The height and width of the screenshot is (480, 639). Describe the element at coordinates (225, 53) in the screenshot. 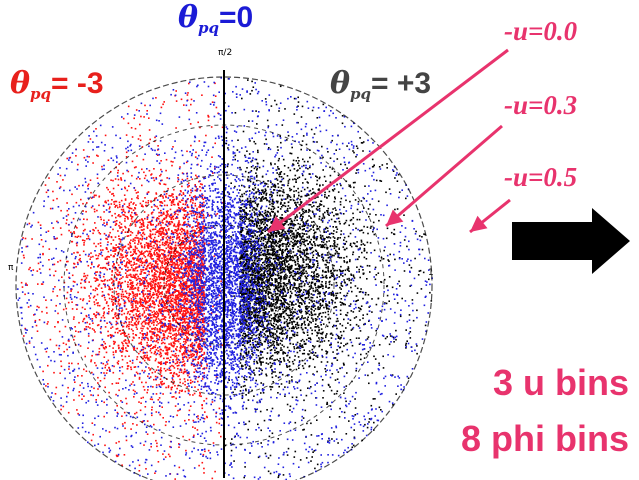

I see `tick-top: π/2` at that location.